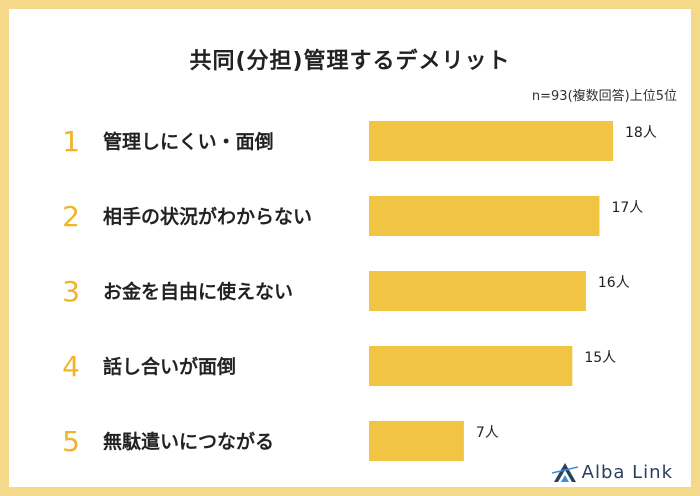 Image resolution: width=700 pixels, height=496 pixels. I want to click on rank-number: 5, so click(71, 441).